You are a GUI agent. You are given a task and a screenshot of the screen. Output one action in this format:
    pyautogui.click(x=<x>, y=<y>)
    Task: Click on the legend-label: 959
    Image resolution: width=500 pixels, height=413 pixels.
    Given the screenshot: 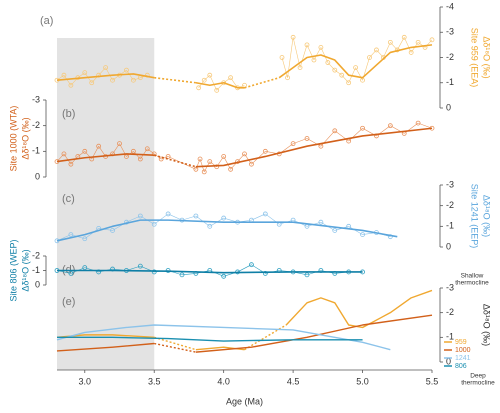 What is the action you would take?
    pyautogui.click(x=461, y=342)
    